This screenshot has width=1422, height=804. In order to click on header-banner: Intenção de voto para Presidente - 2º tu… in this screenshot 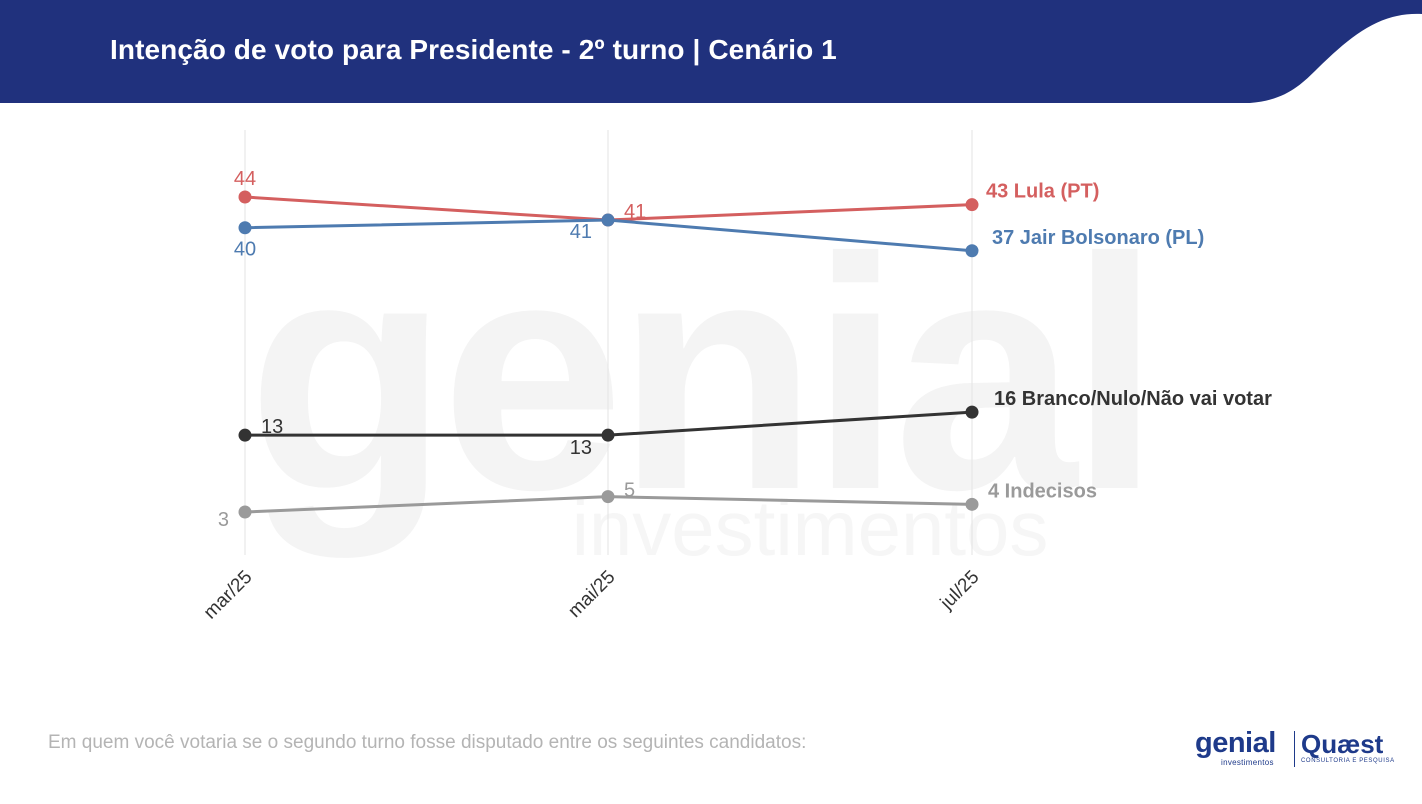, I will do `click(711, 51)`.